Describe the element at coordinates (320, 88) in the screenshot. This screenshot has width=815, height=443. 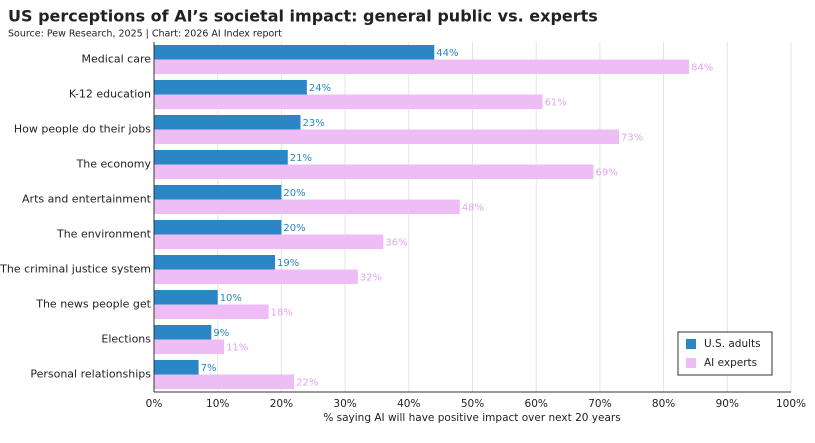
I see `data-label: 24%` at that location.